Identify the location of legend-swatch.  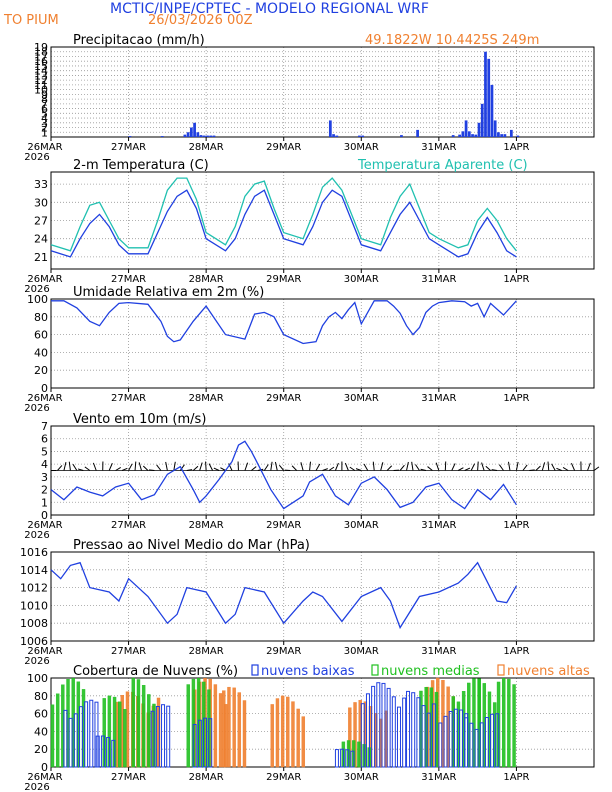
(255, 670).